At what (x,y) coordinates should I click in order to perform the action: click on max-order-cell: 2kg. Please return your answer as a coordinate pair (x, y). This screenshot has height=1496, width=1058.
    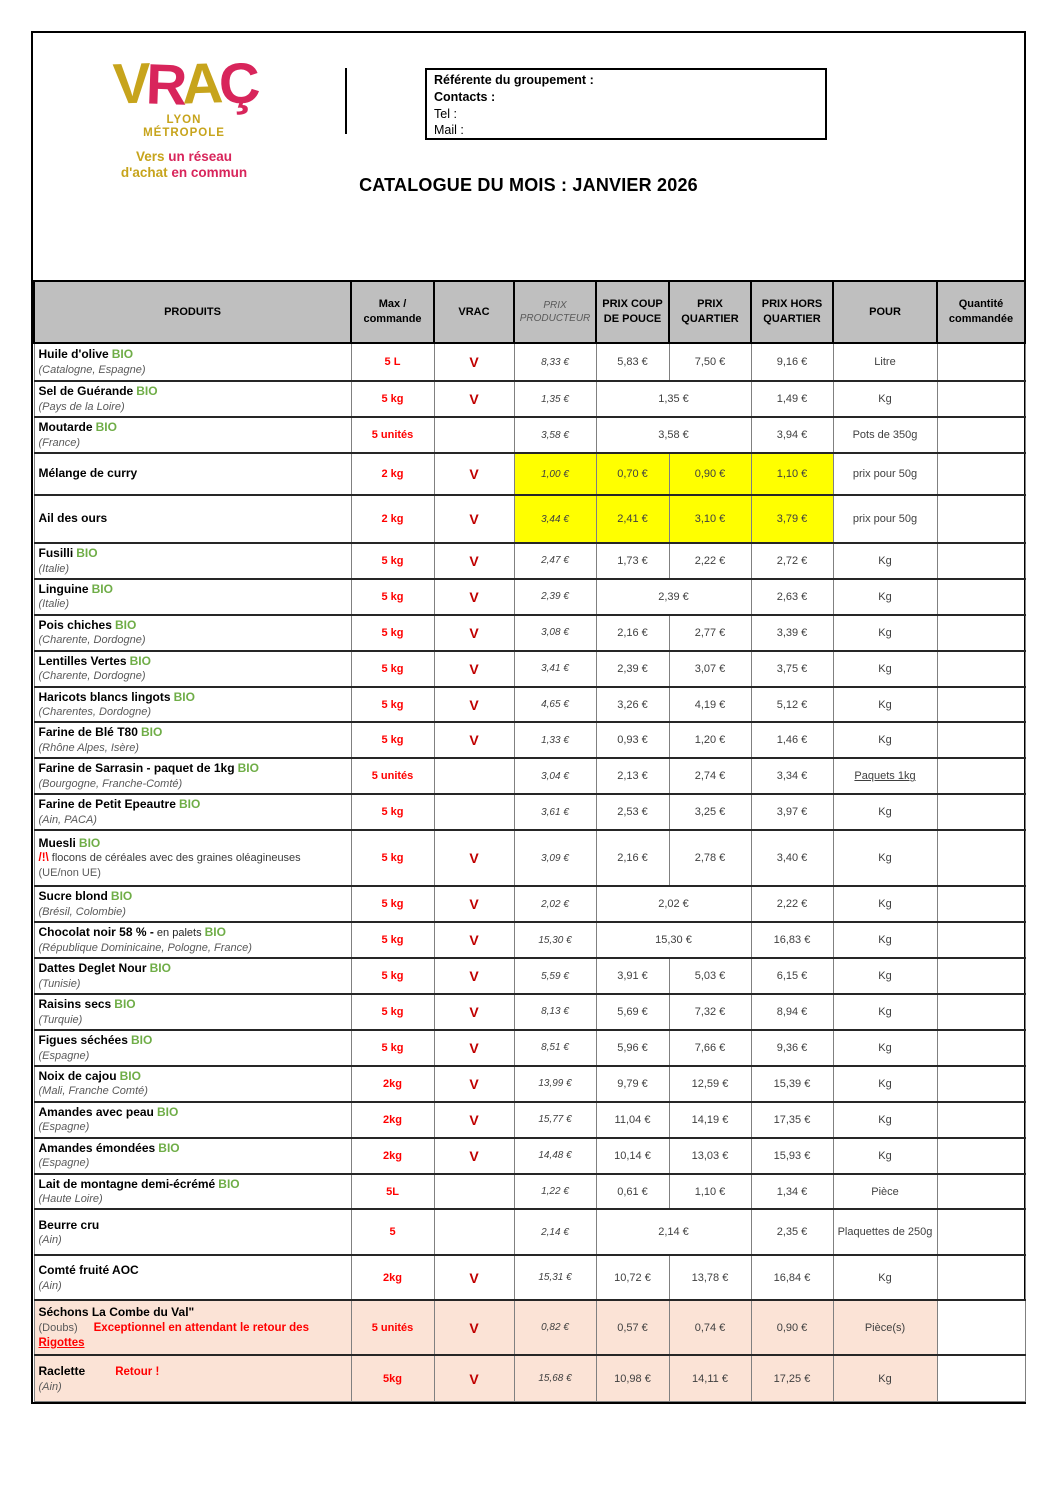
    Looking at the image, I should click on (392, 1083).